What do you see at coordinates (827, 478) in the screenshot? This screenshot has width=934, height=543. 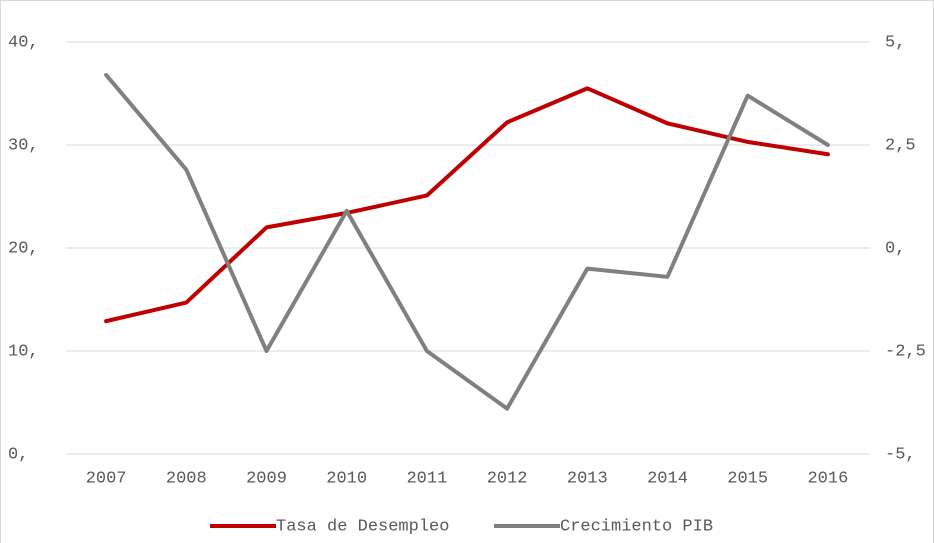 I see `x-tick-label: 2016` at bounding box center [827, 478].